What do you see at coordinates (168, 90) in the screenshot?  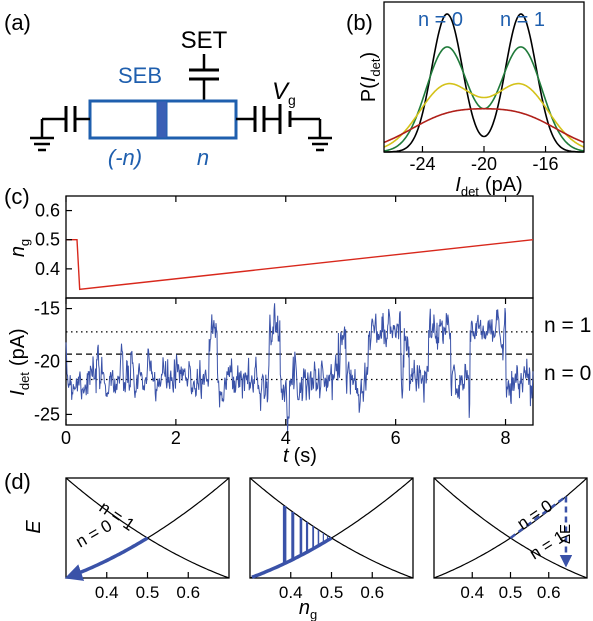 I see `panel-a: (a) SET SEB Vg (-n) n` at bounding box center [168, 90].